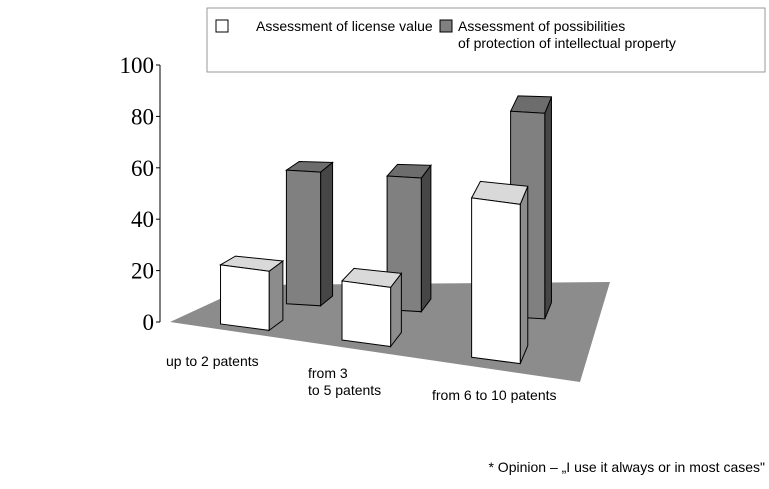 This screenshot has height=489, width=769. Describe the element at coordinates (531, 104) in the screenshot. I see `bar-top` at that location.